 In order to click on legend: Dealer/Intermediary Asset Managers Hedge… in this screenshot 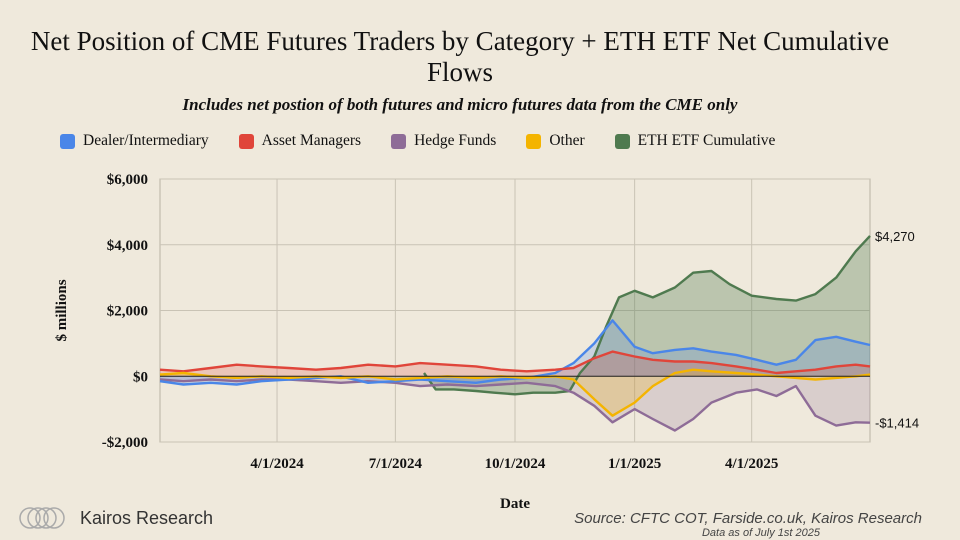, I will do `click(417, 141)`.